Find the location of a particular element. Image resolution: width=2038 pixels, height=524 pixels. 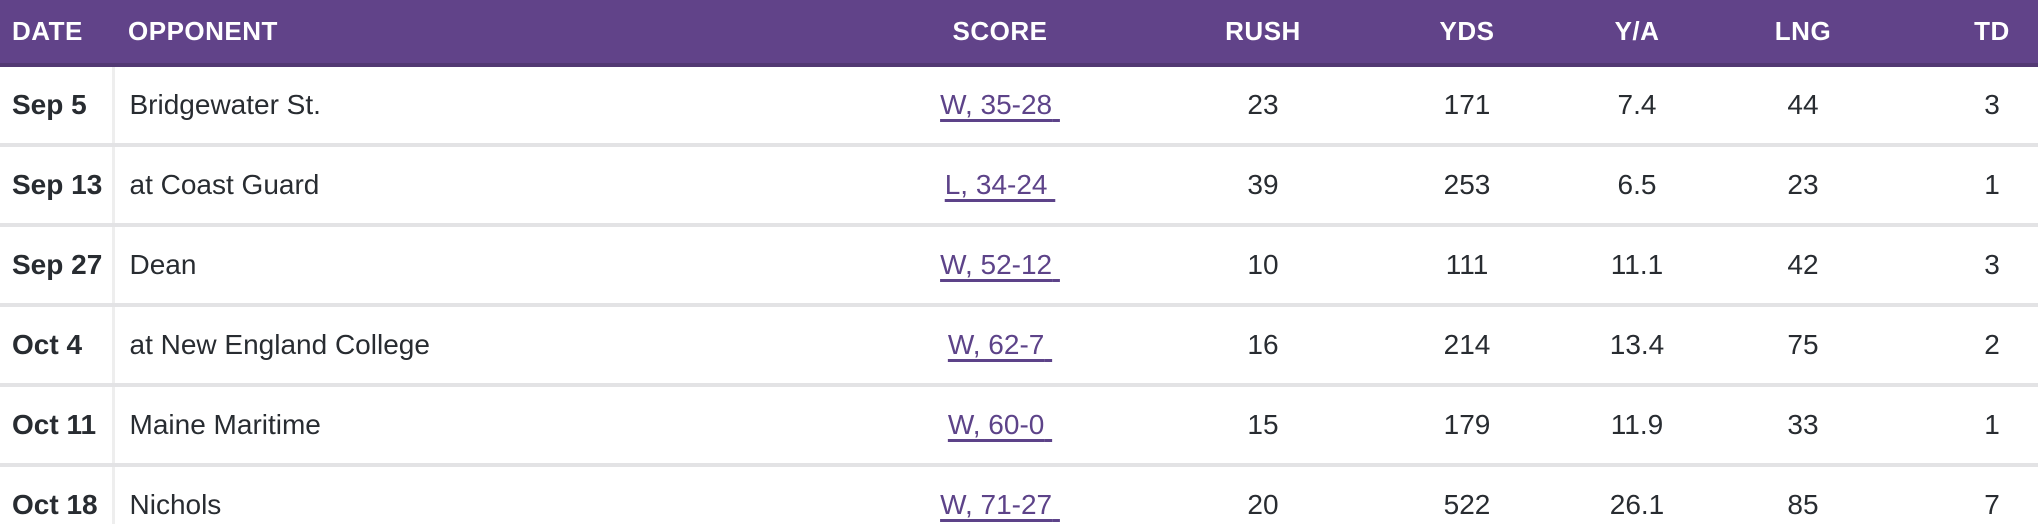

lng-cell: 75 is located at coordinates (1803, 346).